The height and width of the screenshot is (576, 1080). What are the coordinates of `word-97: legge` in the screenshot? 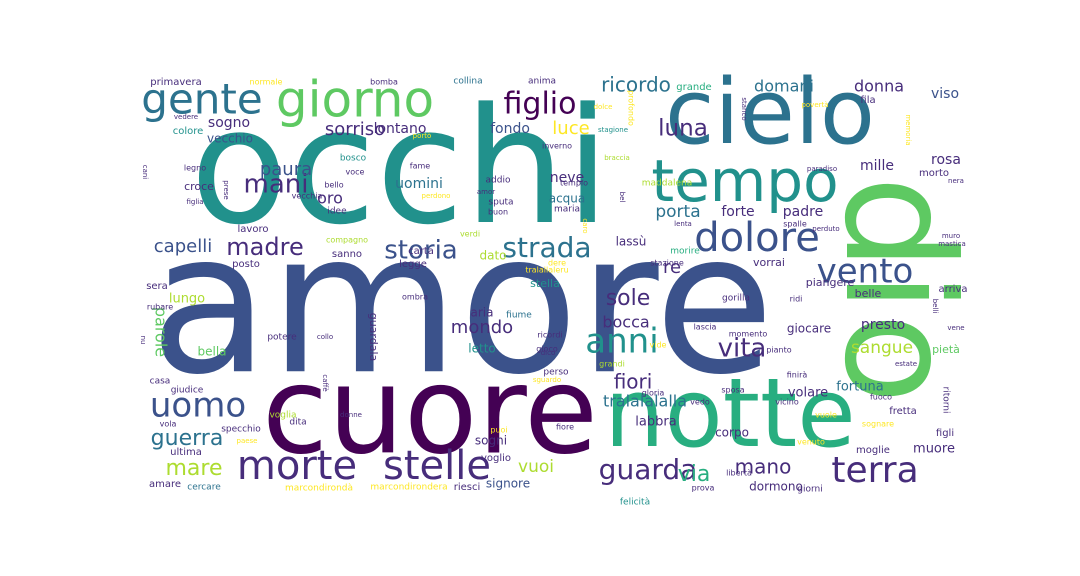 It's located at (413, 264).